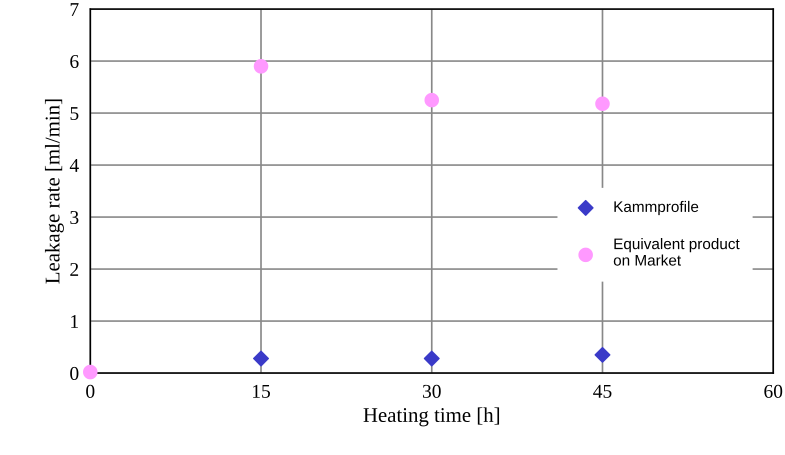 The height and width of the screenshot is (455, 785). Describe the element at coordinates (74, 61) in the screenshot. I see `y-tick-label: 6` at that location.